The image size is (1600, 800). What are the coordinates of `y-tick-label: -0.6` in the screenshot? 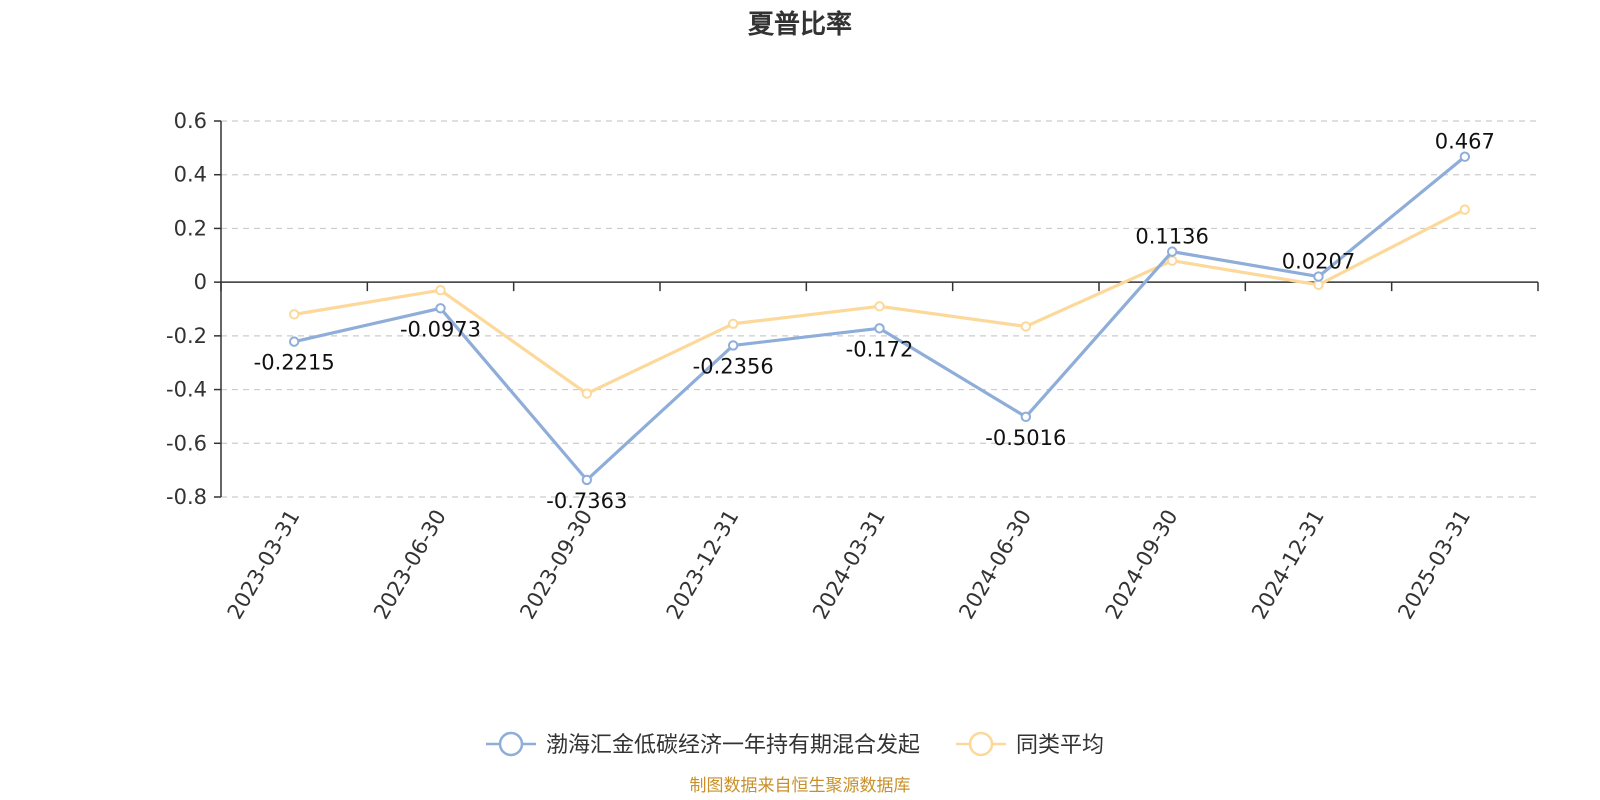 It's located at (186, 443).